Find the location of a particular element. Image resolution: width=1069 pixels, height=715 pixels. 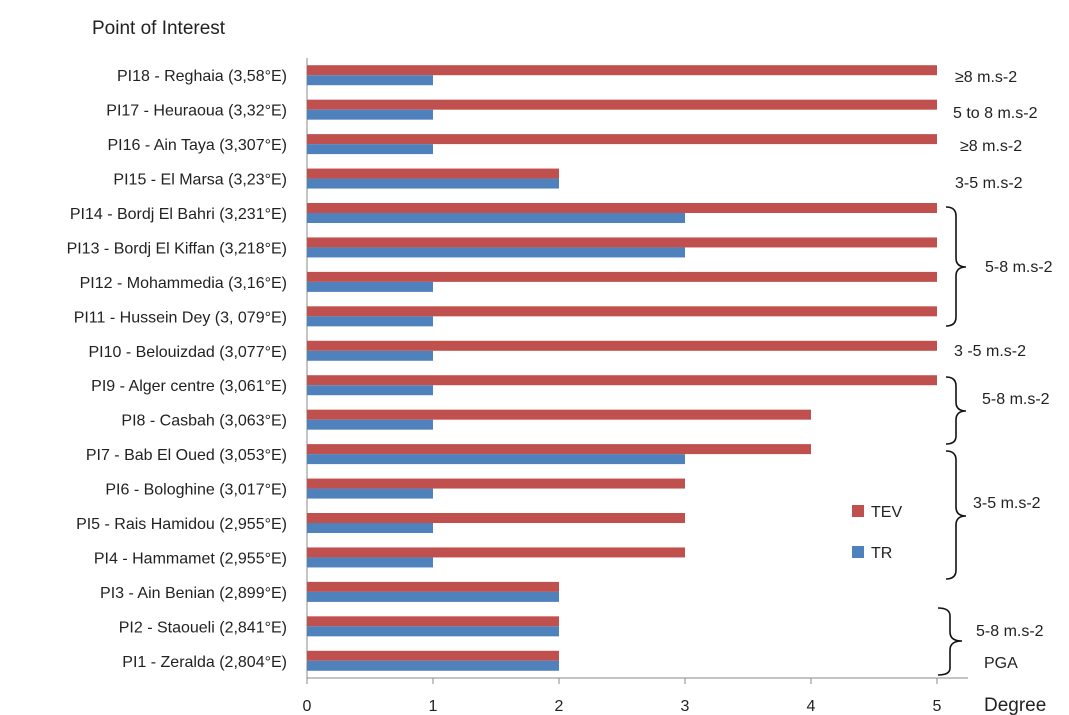

category-label: PI11 - Hussein Dey (3, 079°E) is located at coordinates (180, 317).